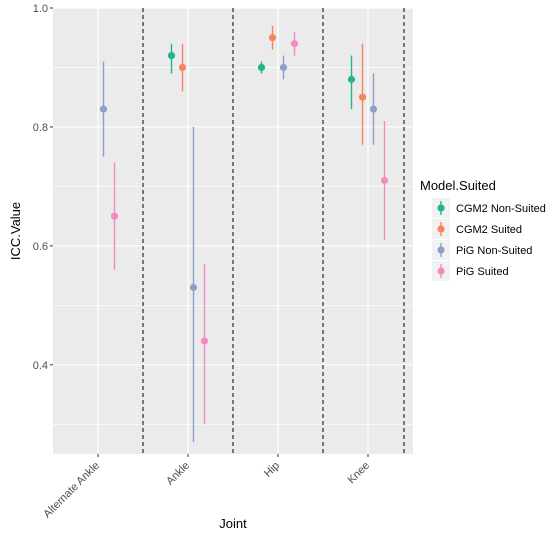 This screenshot has height=537, width=550. What do you see at coordinates (482, 272) in the screenshot?
I see `legend-label: PiG Suited` at bounding box center [482, 272].